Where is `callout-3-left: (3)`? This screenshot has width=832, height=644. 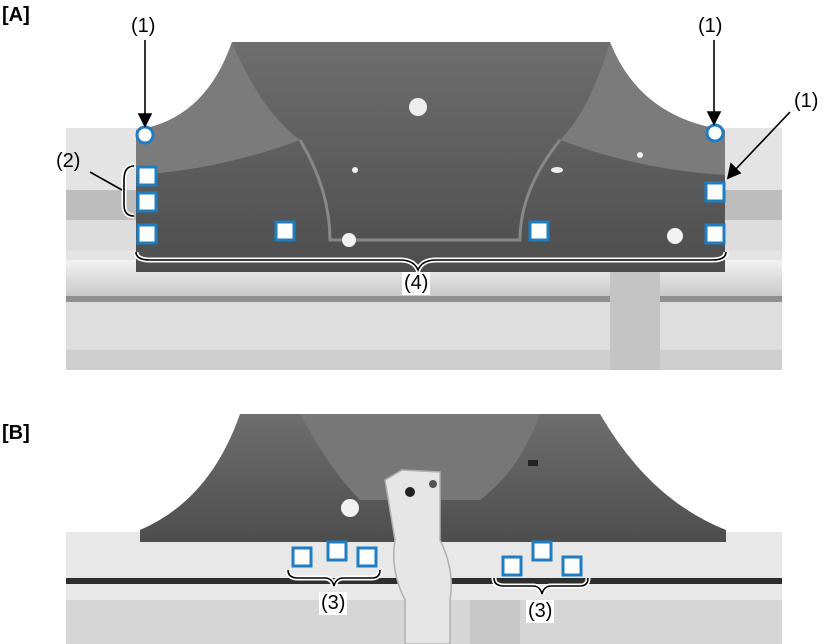
callout-3-left: (3) is located at coordinates (333, 603).